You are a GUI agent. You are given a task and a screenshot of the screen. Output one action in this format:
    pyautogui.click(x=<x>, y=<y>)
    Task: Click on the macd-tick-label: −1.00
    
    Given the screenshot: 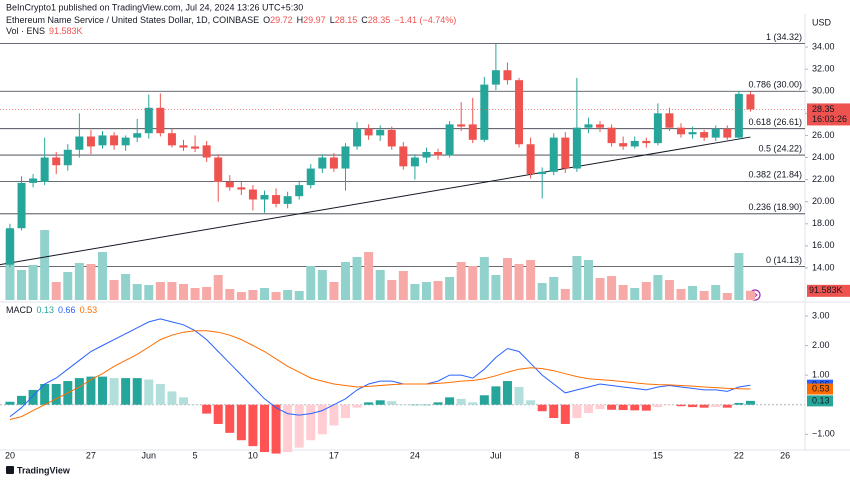 What is the action you would take?
    pyautogui.click(x=823, y=434)
    